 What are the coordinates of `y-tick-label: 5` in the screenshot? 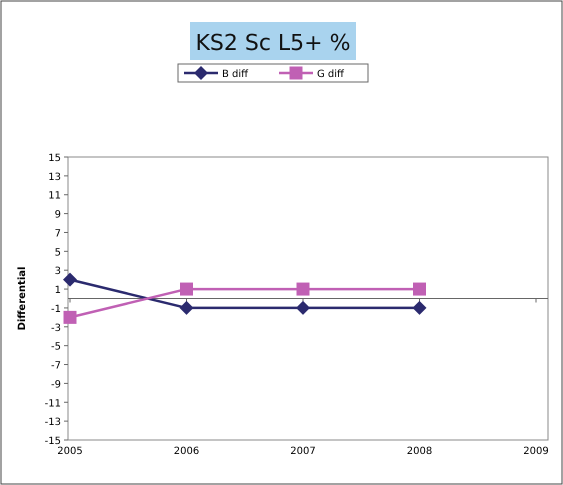 It's located at (57, 252).